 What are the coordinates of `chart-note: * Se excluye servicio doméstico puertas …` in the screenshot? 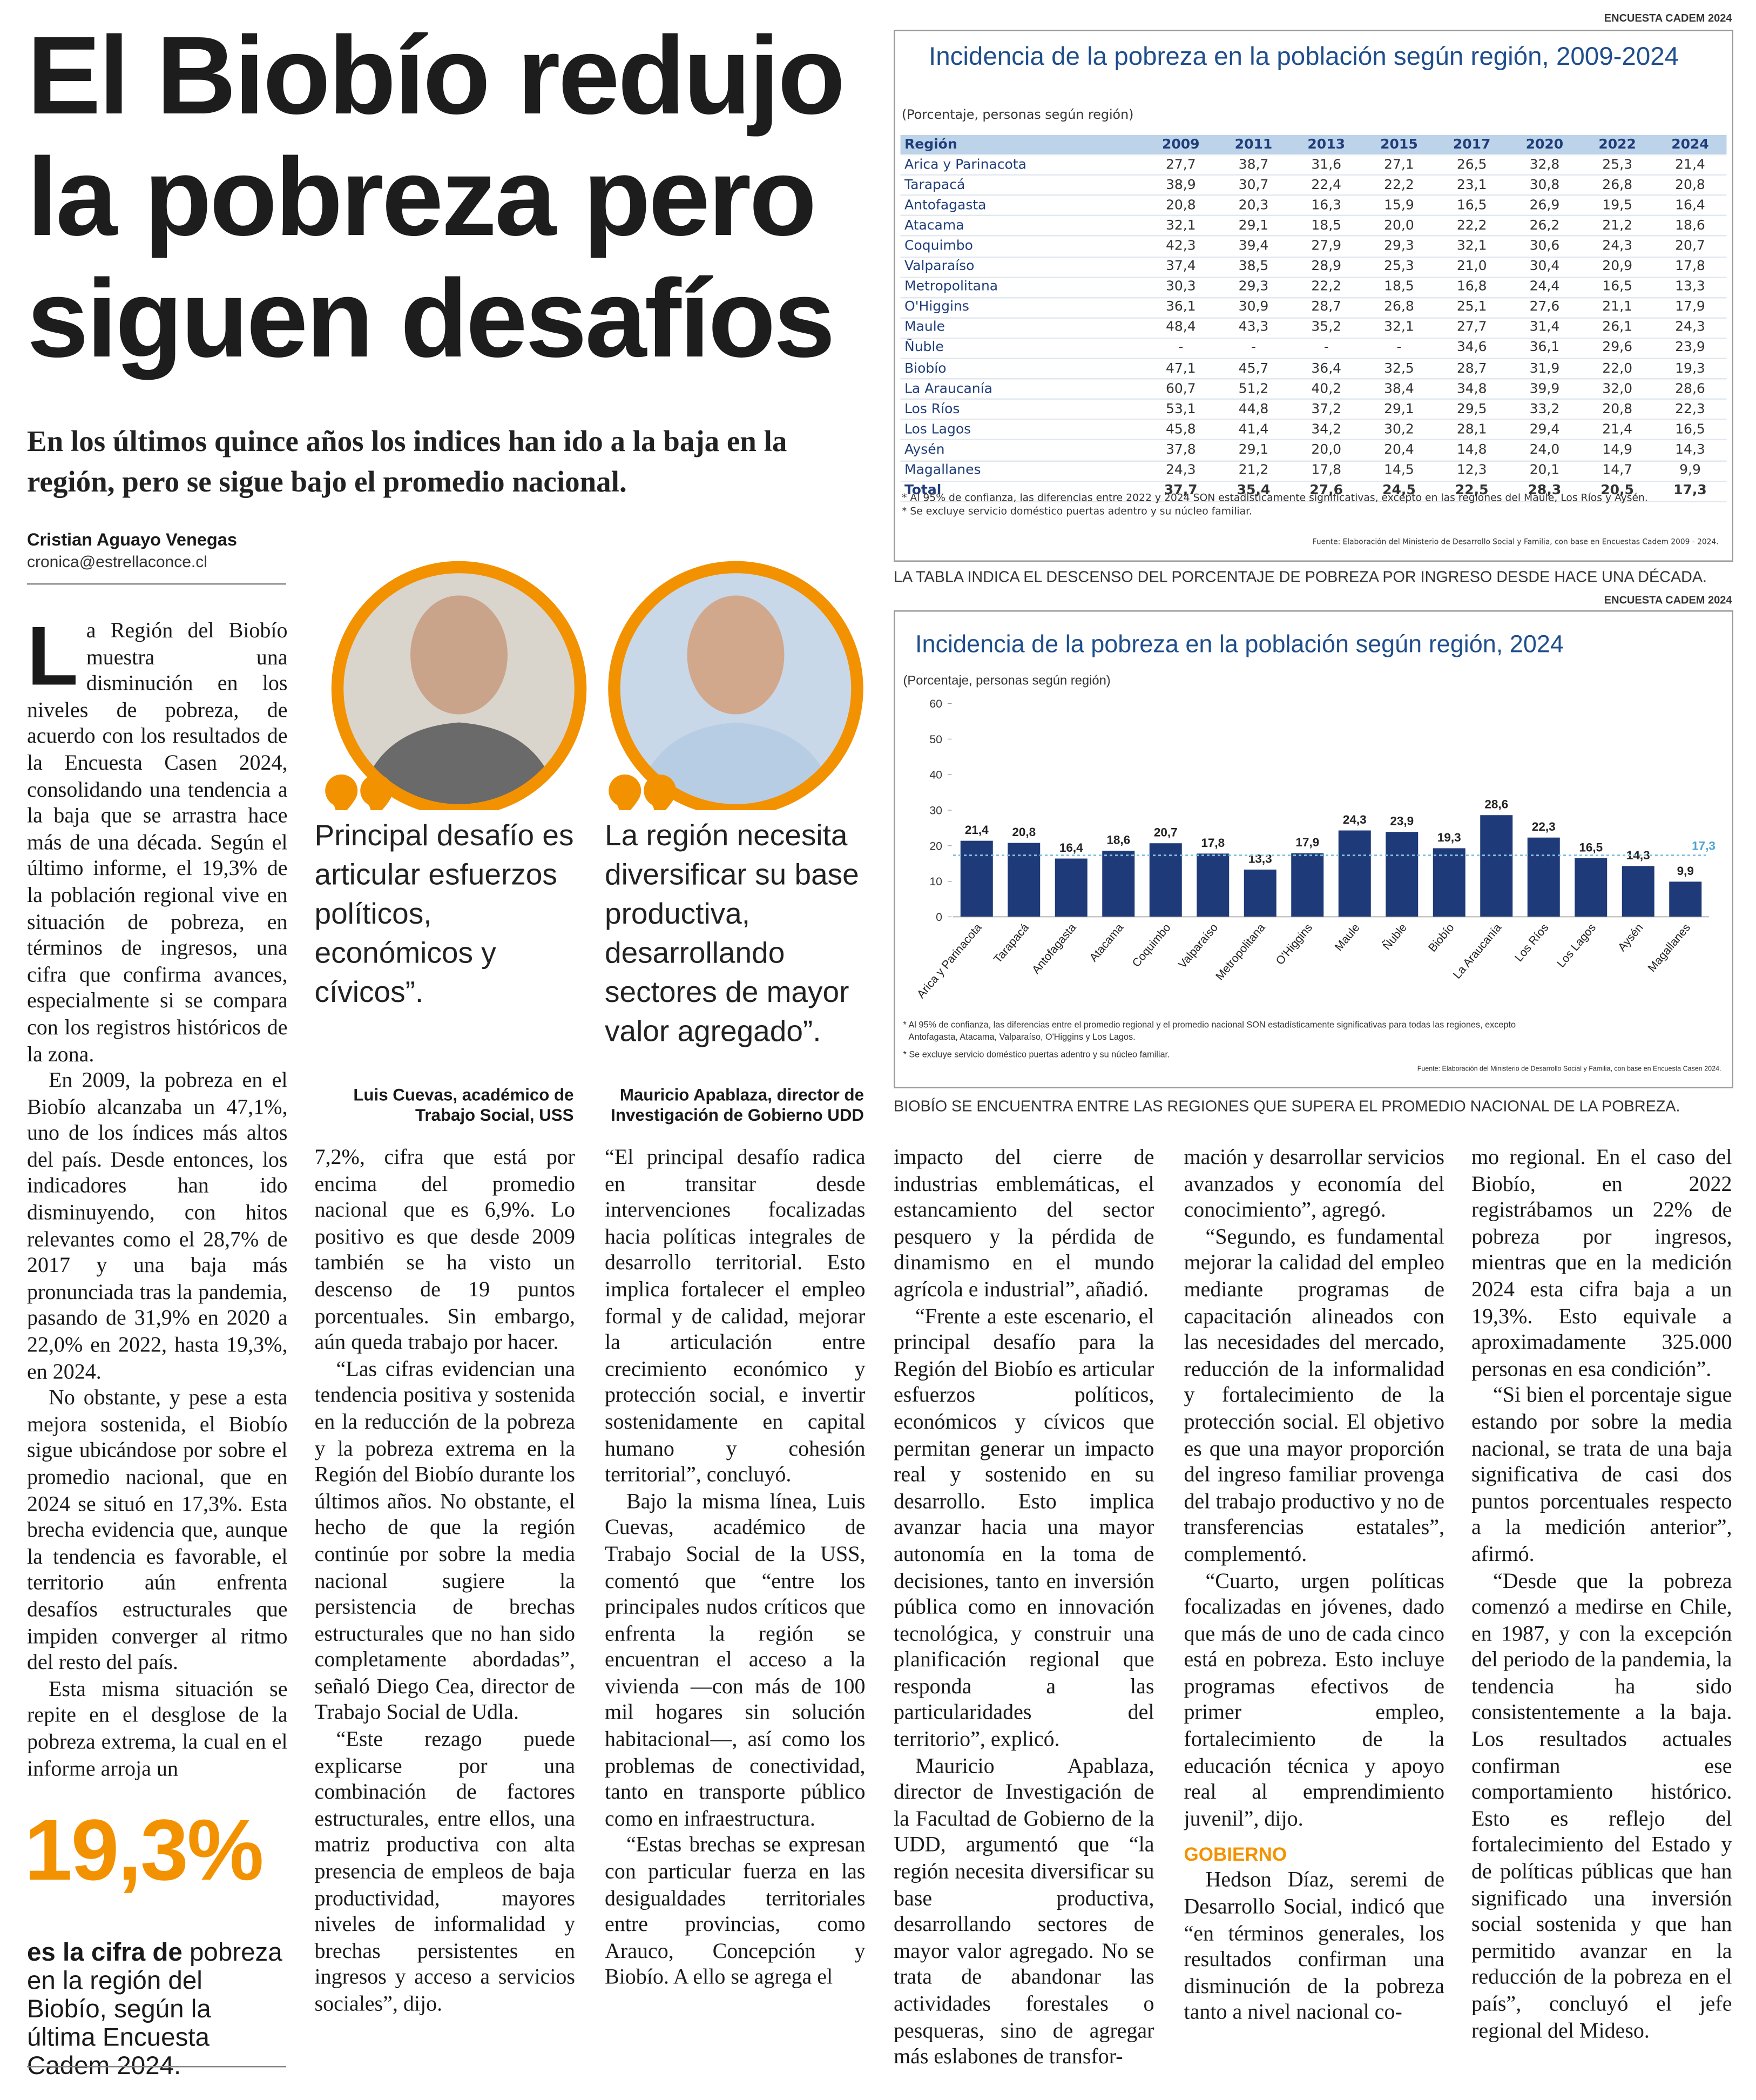 It's located at (1036, 1055).